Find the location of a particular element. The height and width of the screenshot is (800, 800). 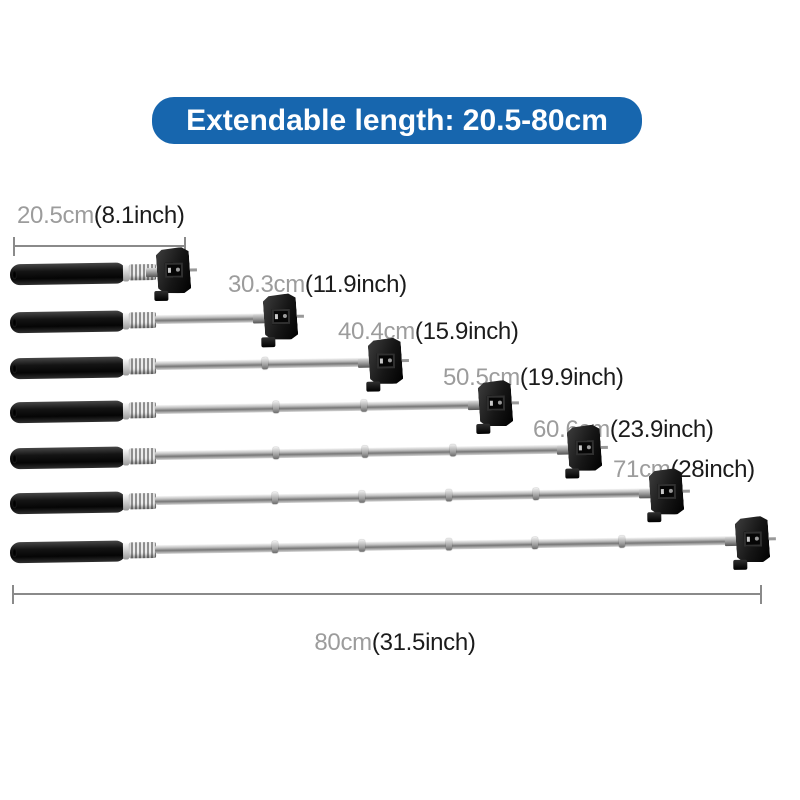

length-inch: (23.9inch) is located at coordinates (661, 429).